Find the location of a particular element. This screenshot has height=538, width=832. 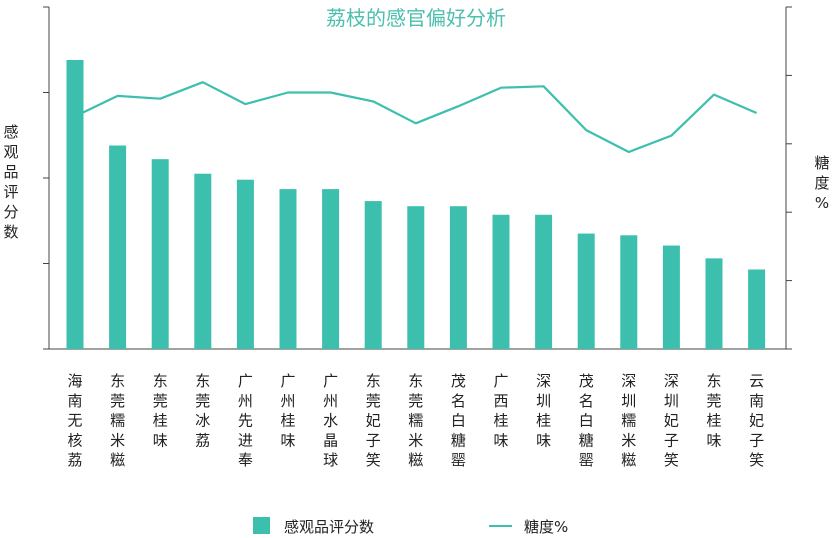

category-label-char: 冰 is located at coordinates (202, 421).